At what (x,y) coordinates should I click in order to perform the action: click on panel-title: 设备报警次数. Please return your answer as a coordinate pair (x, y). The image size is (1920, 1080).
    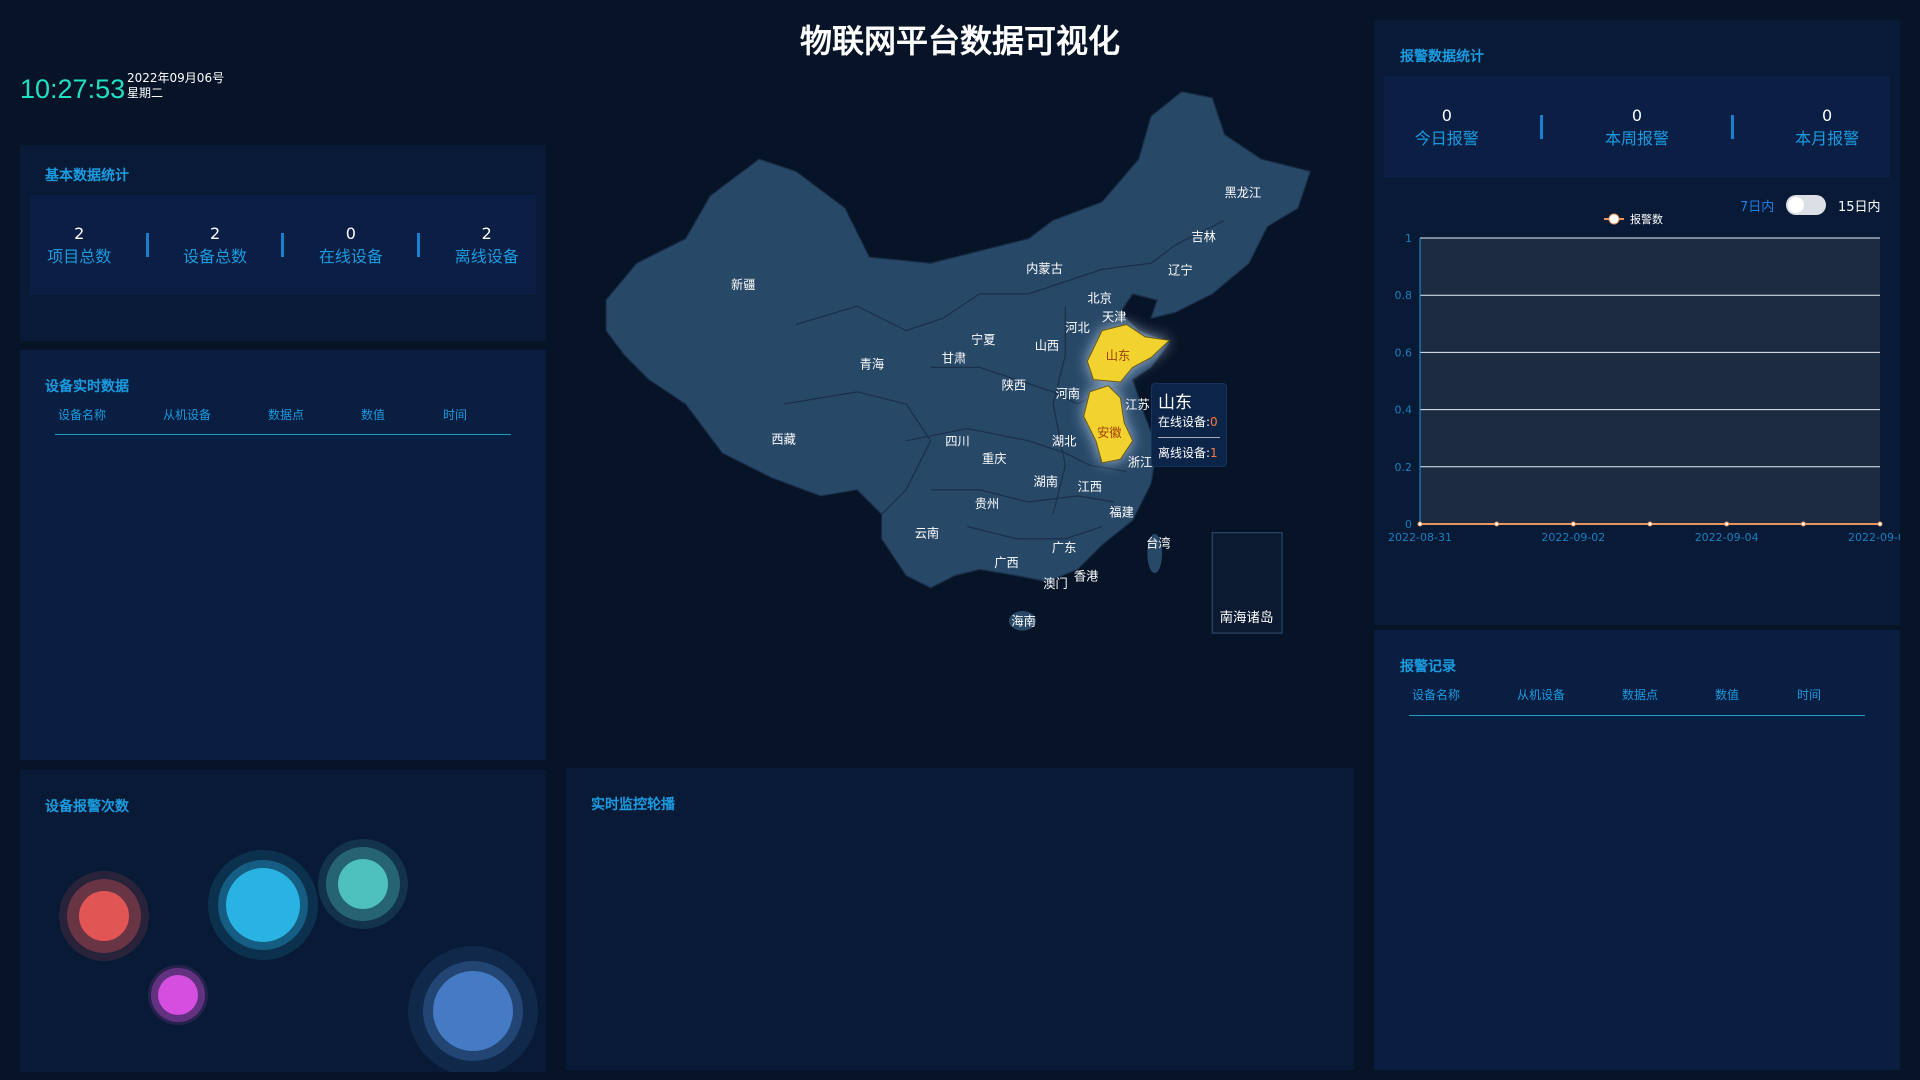
    Looking at the image, I should click on (87, 807).